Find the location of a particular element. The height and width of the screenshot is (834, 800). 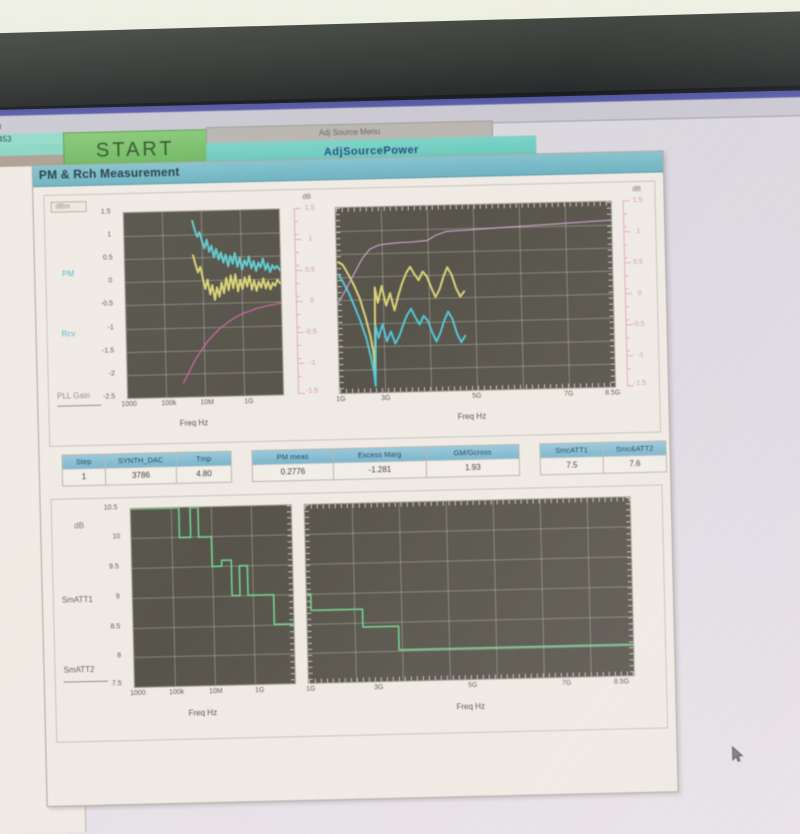

xaxis-title-smatt1: Freq Hz is located at coordinates (203, 713).